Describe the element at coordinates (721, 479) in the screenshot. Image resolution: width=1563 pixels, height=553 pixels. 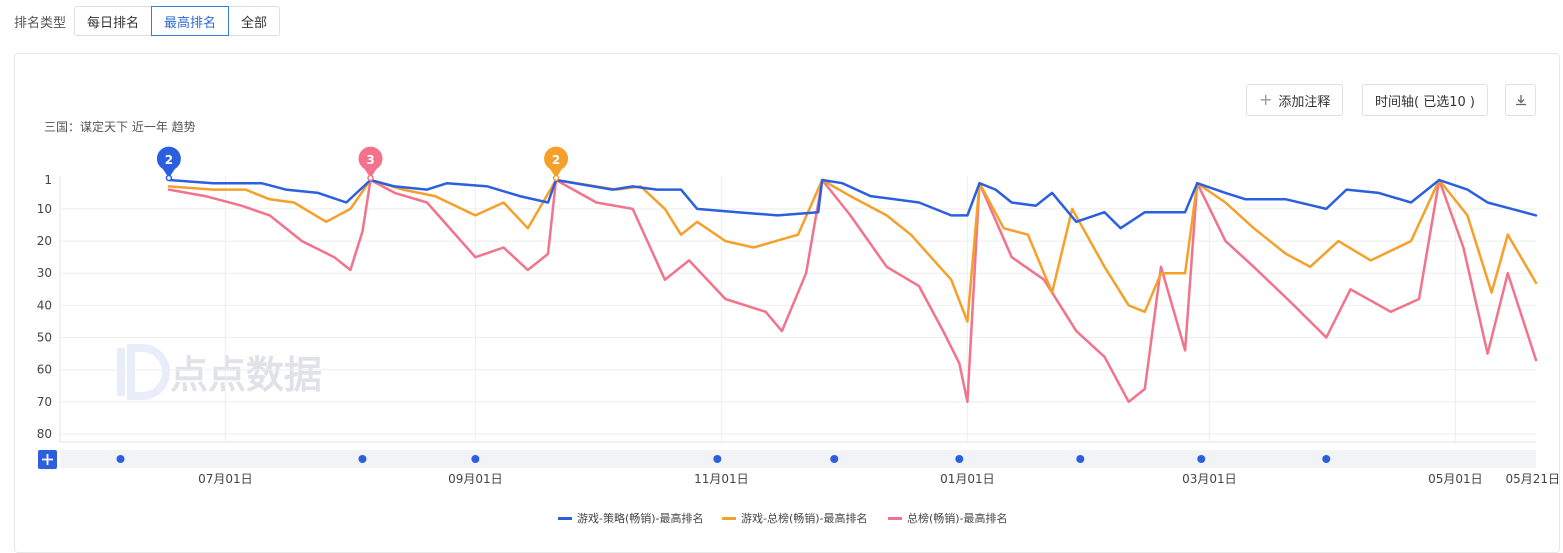
I see `x-tick-label: 11月01日` at that location.